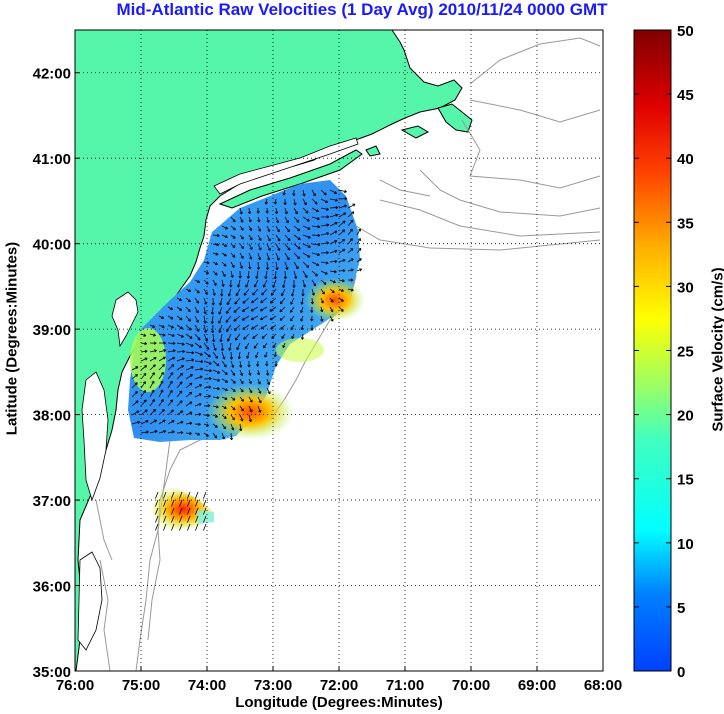  I want to click on long-island-sound, so click(286, 166).